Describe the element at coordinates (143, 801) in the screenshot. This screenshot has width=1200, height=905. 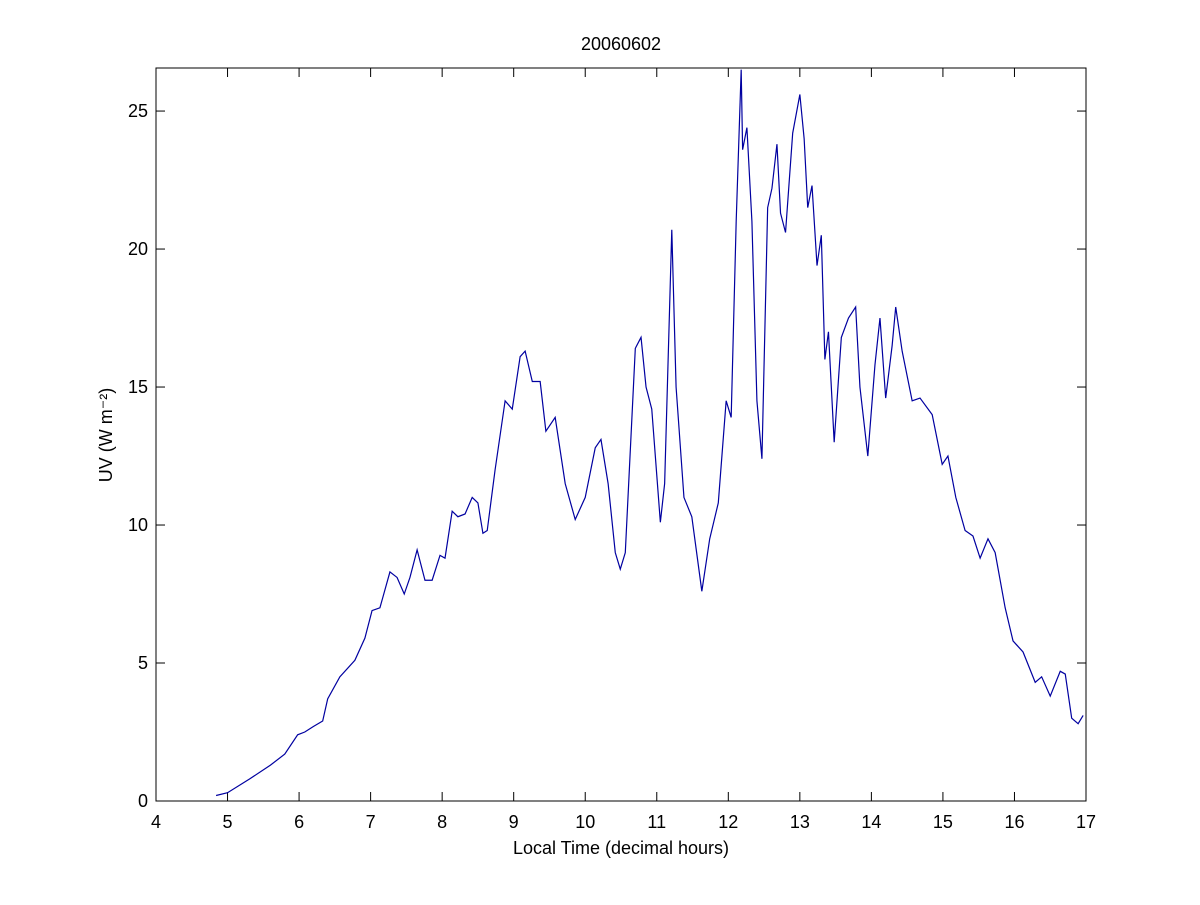
I see `y-tick-label: 0` at that location.